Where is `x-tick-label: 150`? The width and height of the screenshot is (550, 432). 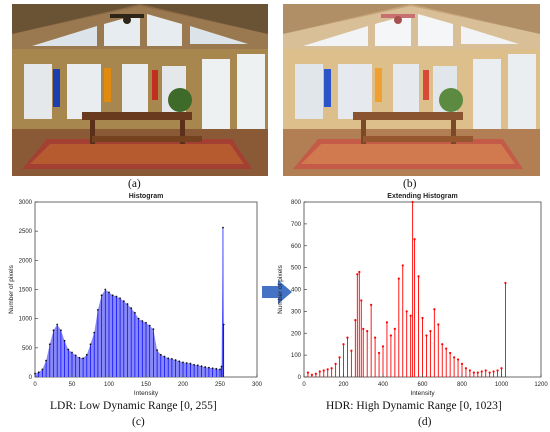 x-tick-label: 150 is located at coordinates (146, 385).